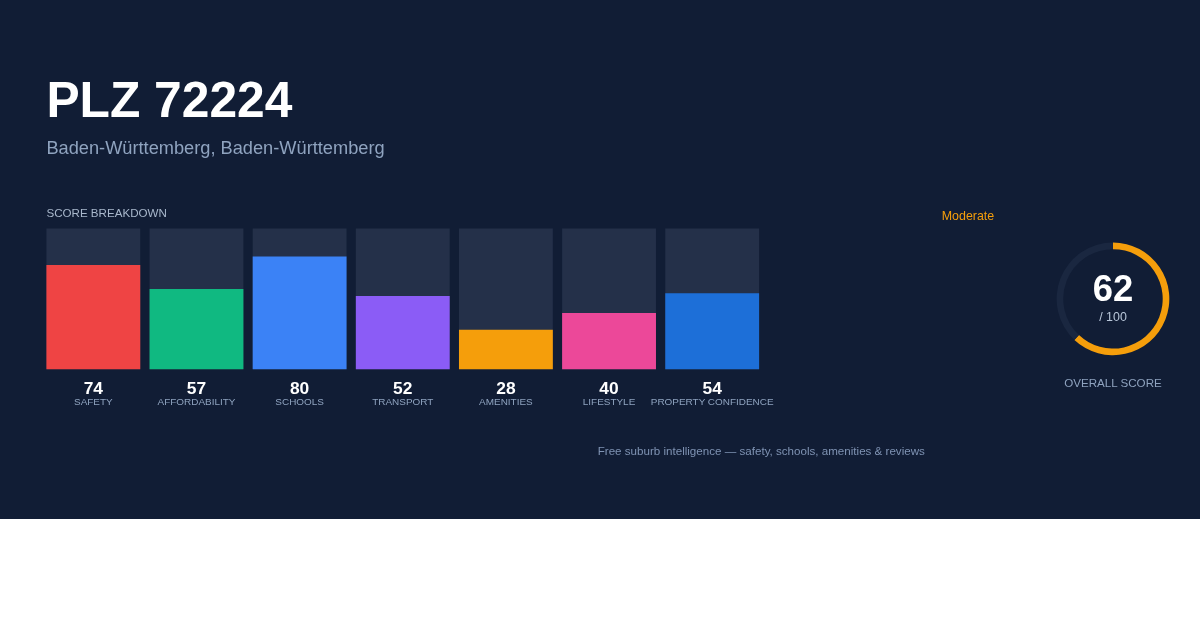 This screenshot has height=630, width=1200. What do you see at coordinates (1113, 317) in the screenshot?
I see `text: / 100` at bounding box center [1113, 317].